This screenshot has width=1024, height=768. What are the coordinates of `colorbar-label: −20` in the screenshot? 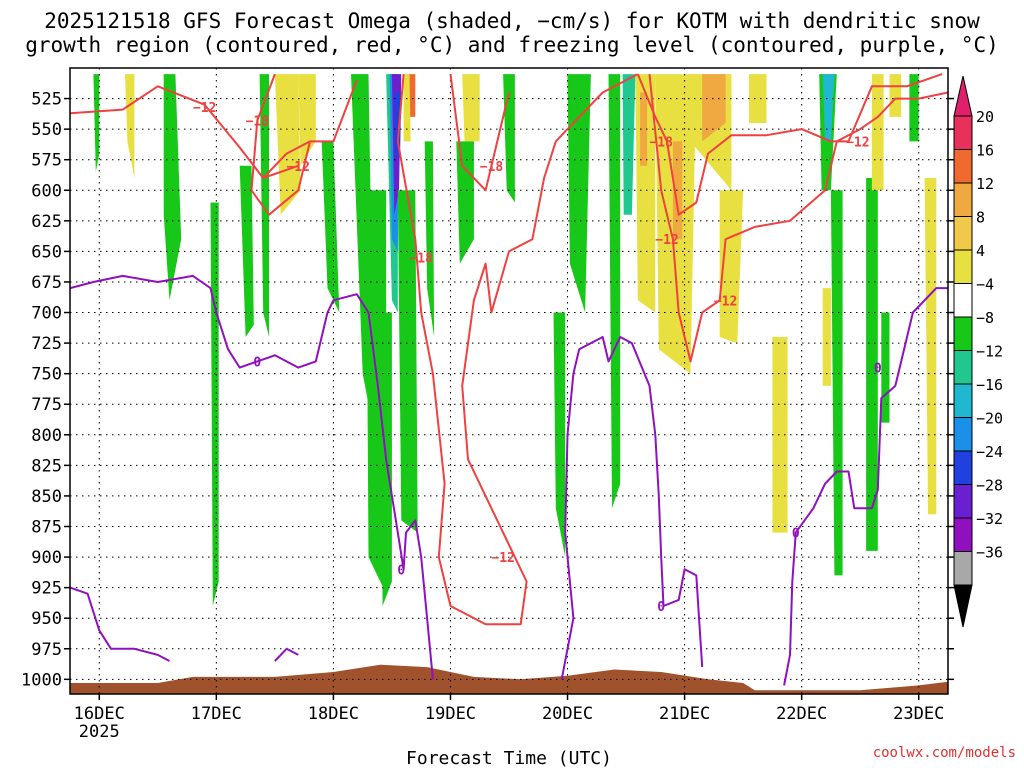 It's located at (989, 419).